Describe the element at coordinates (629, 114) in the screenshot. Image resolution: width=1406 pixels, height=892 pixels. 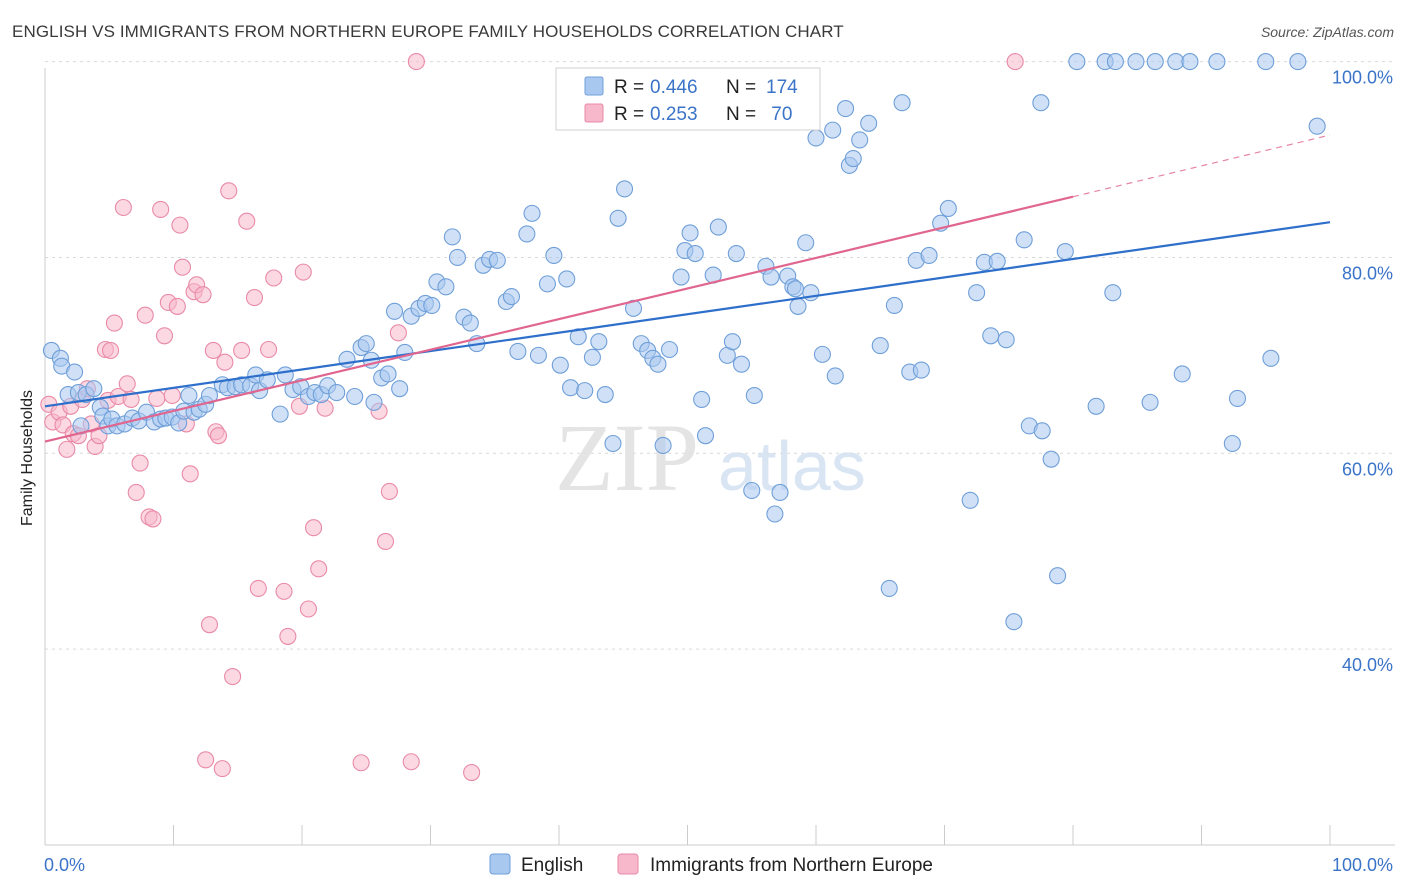
I see `immigrant-r-label: R =` at that location.